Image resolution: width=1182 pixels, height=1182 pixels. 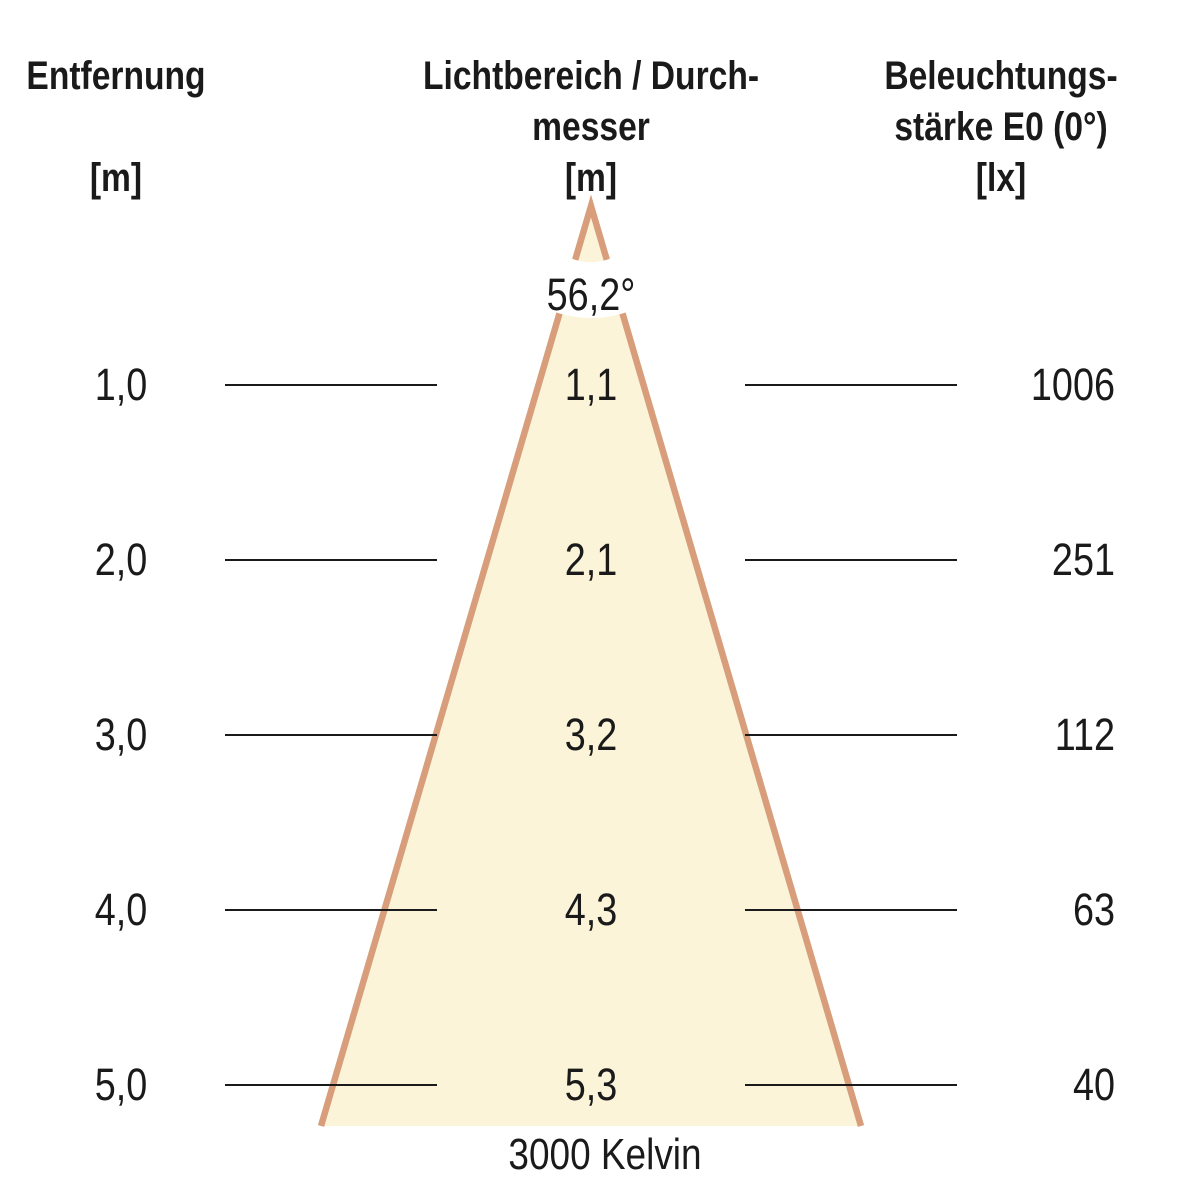 What do you see at coordinates (591, 559) in the screenshot?
I see `diameter-value-2: 2,1` at bounding box center [591, 559].